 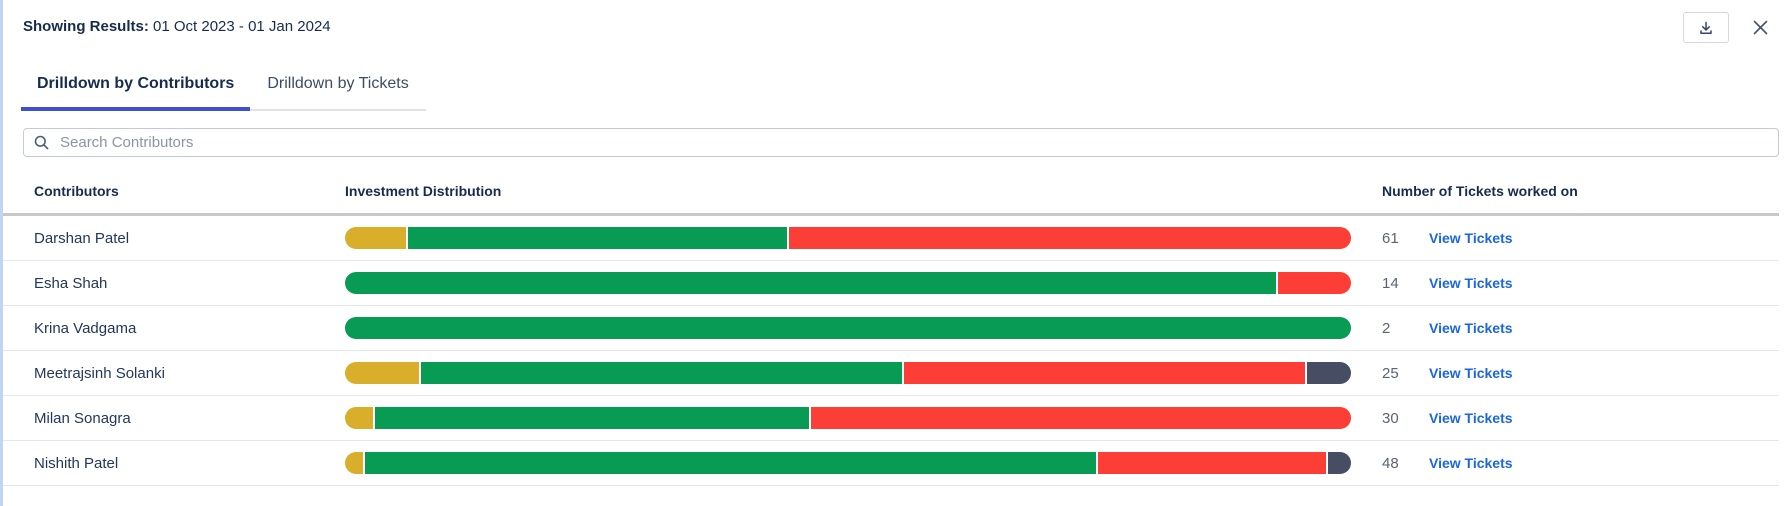 I want to click on date-range: 01 Oct 2023 - 01 Jan 2024, so click(x=242, y=26).